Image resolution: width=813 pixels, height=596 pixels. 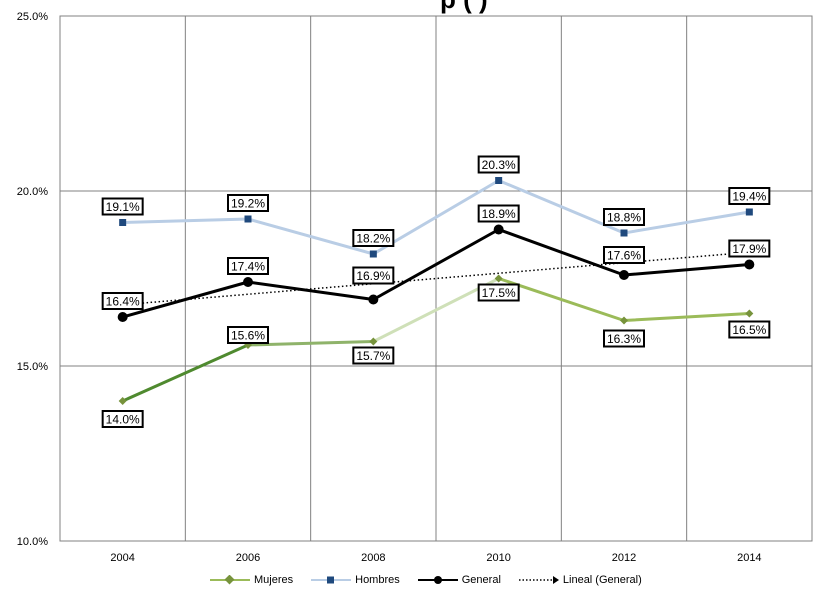 I want to click on legend-item-general: General, so click(x=459, y=580).